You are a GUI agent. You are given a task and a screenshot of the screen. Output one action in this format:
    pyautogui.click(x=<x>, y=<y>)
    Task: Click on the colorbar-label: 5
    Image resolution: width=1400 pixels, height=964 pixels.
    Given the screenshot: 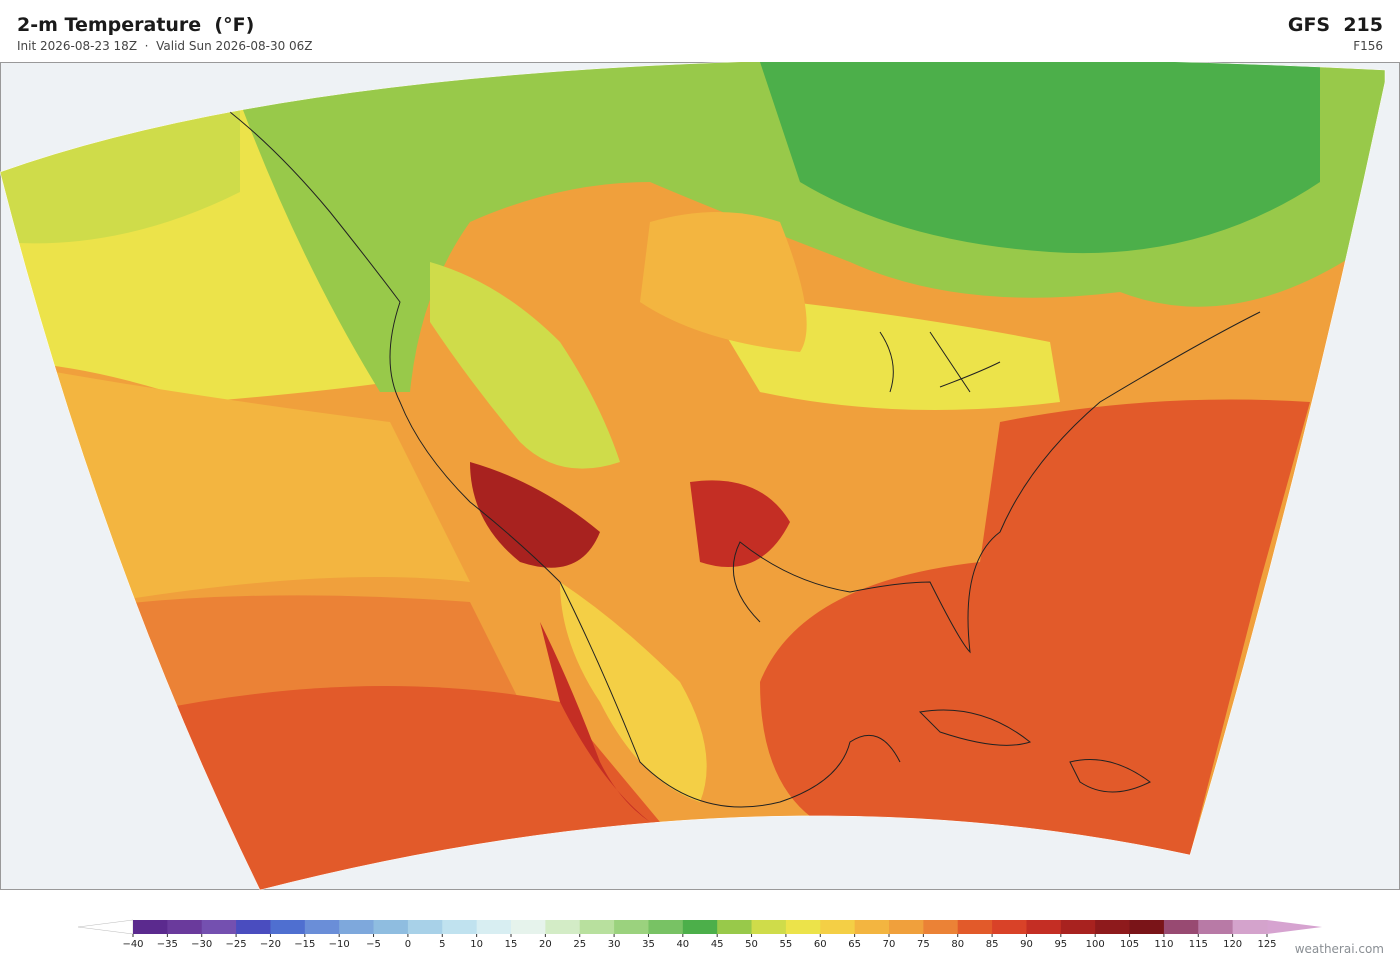 What is the action you would take?
    pyautogui.click(x=442, y=944)
    